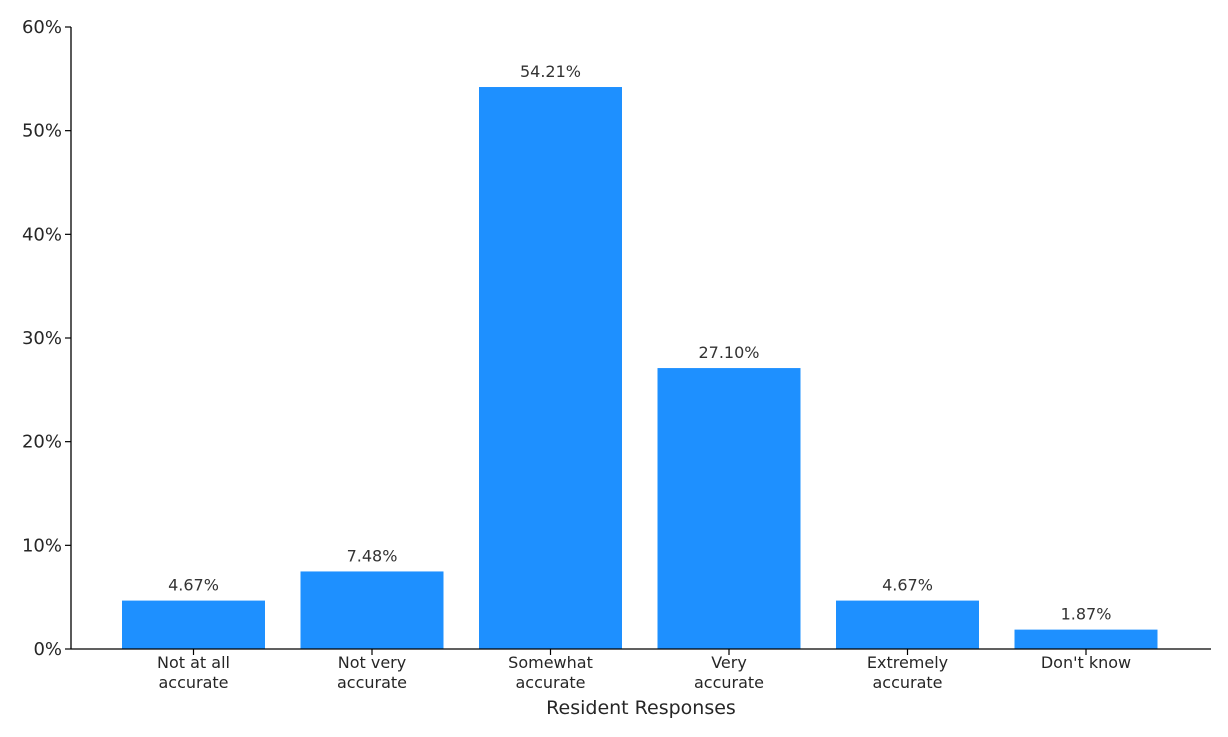  I want to click on y-tick-label: 10%, so click(42, 545).